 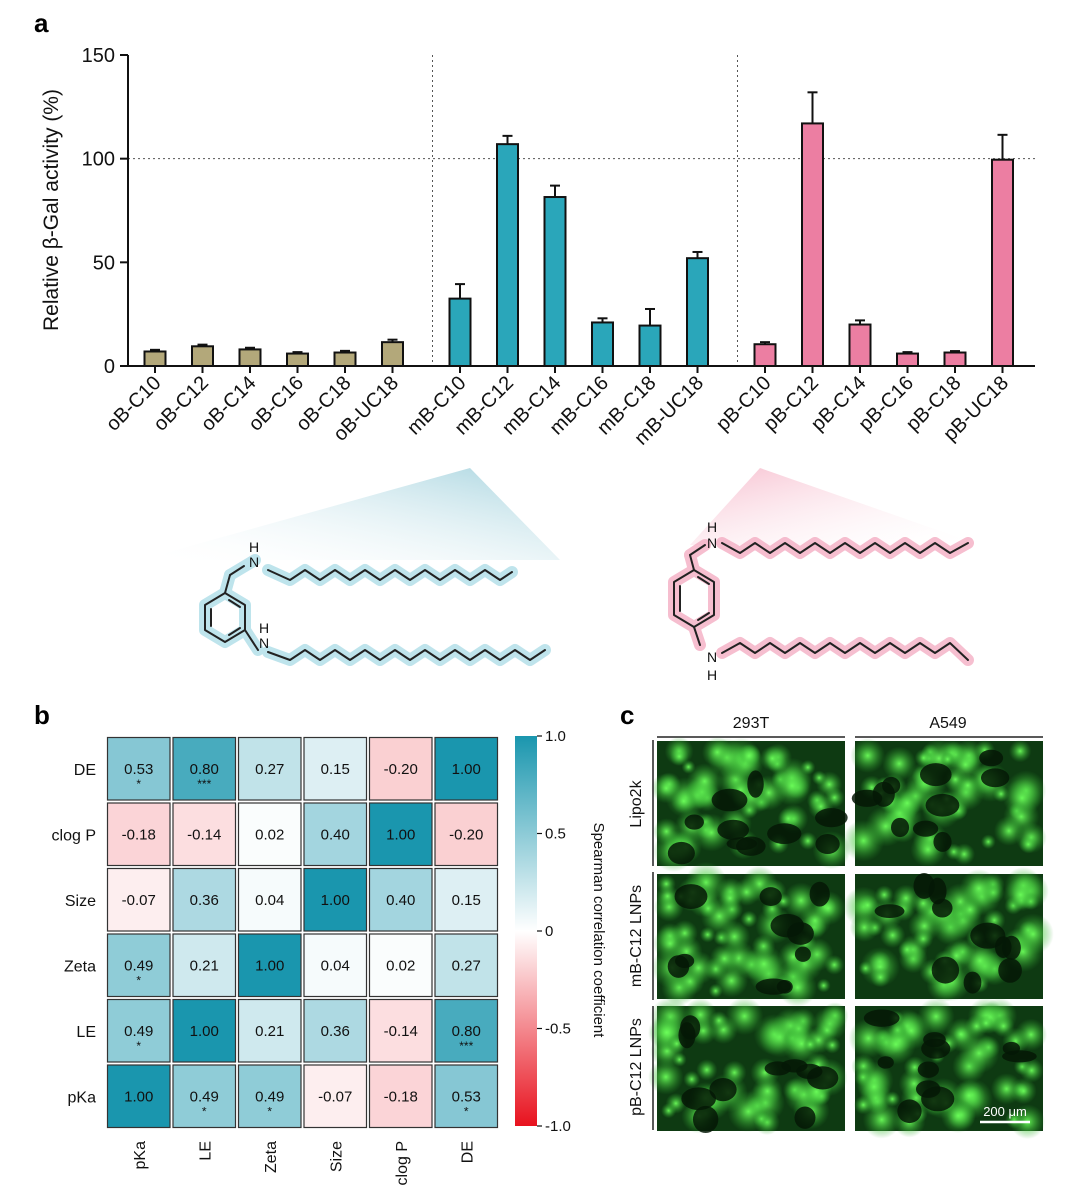 What do you see at coordinates (636, 803) in the screenshot?
I see `row-label-lipo2k: Lipo2k` at bounding box center [636, 803].